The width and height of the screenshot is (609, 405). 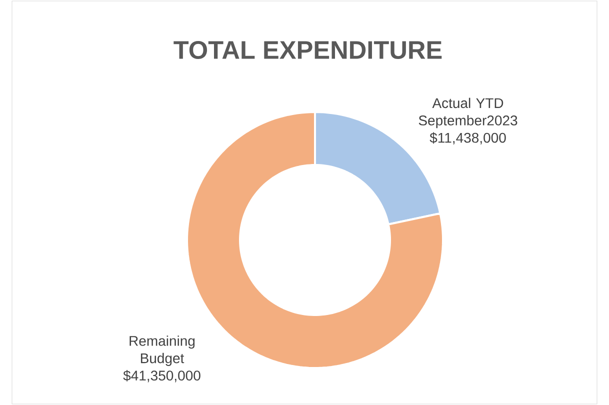 I want to click on chart-title: TOTAL EXPENDITURE, so click(x=308, y=50).